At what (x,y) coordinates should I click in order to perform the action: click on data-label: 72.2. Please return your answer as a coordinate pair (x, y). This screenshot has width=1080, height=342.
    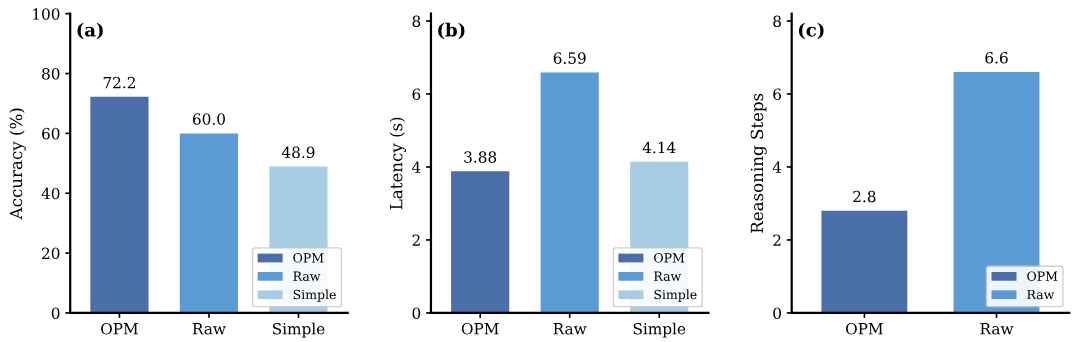
    Looking at the image, I should click on (119, 82).